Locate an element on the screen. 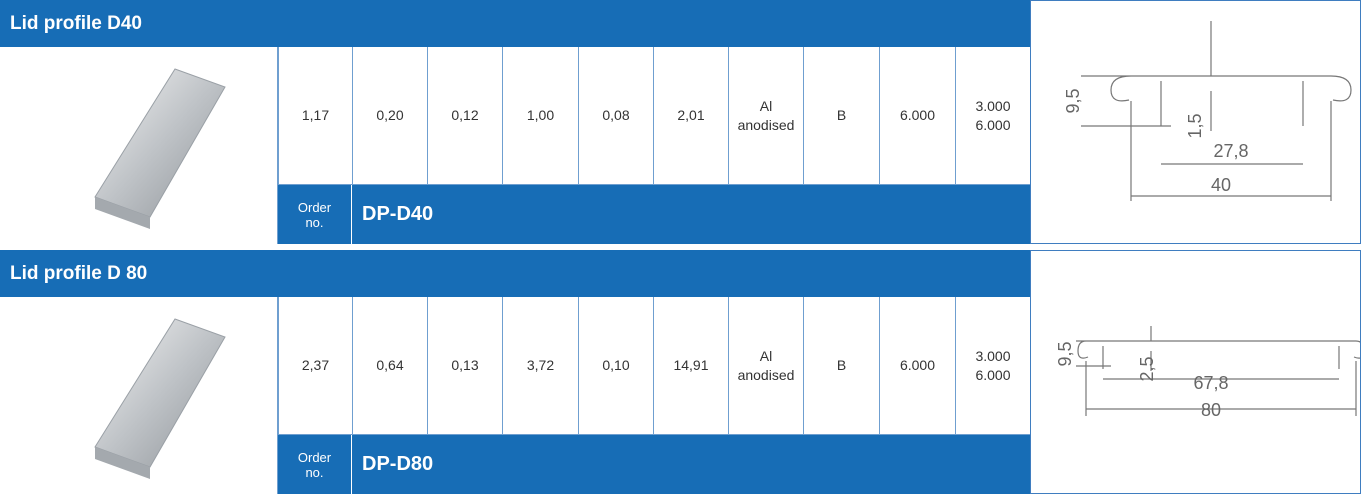  spec-value: 0,10 is located at coordinates (616, 365).